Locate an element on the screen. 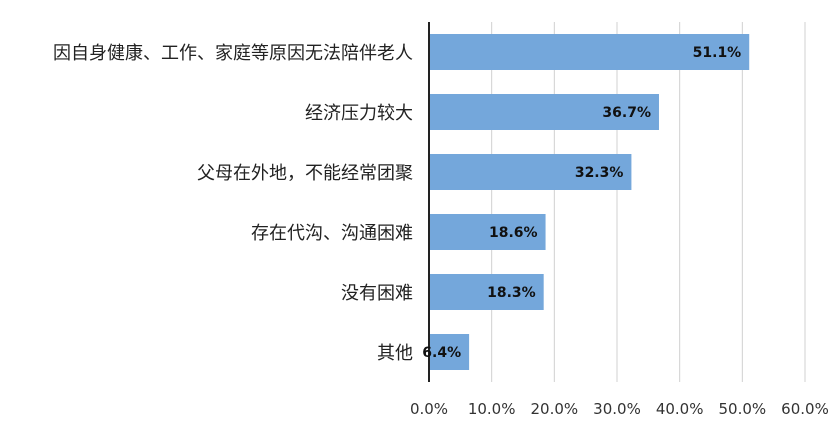 The width and height of the screenshot is (839, 440). x-tick-label: 30.0% is located at coordinates (617, 409).